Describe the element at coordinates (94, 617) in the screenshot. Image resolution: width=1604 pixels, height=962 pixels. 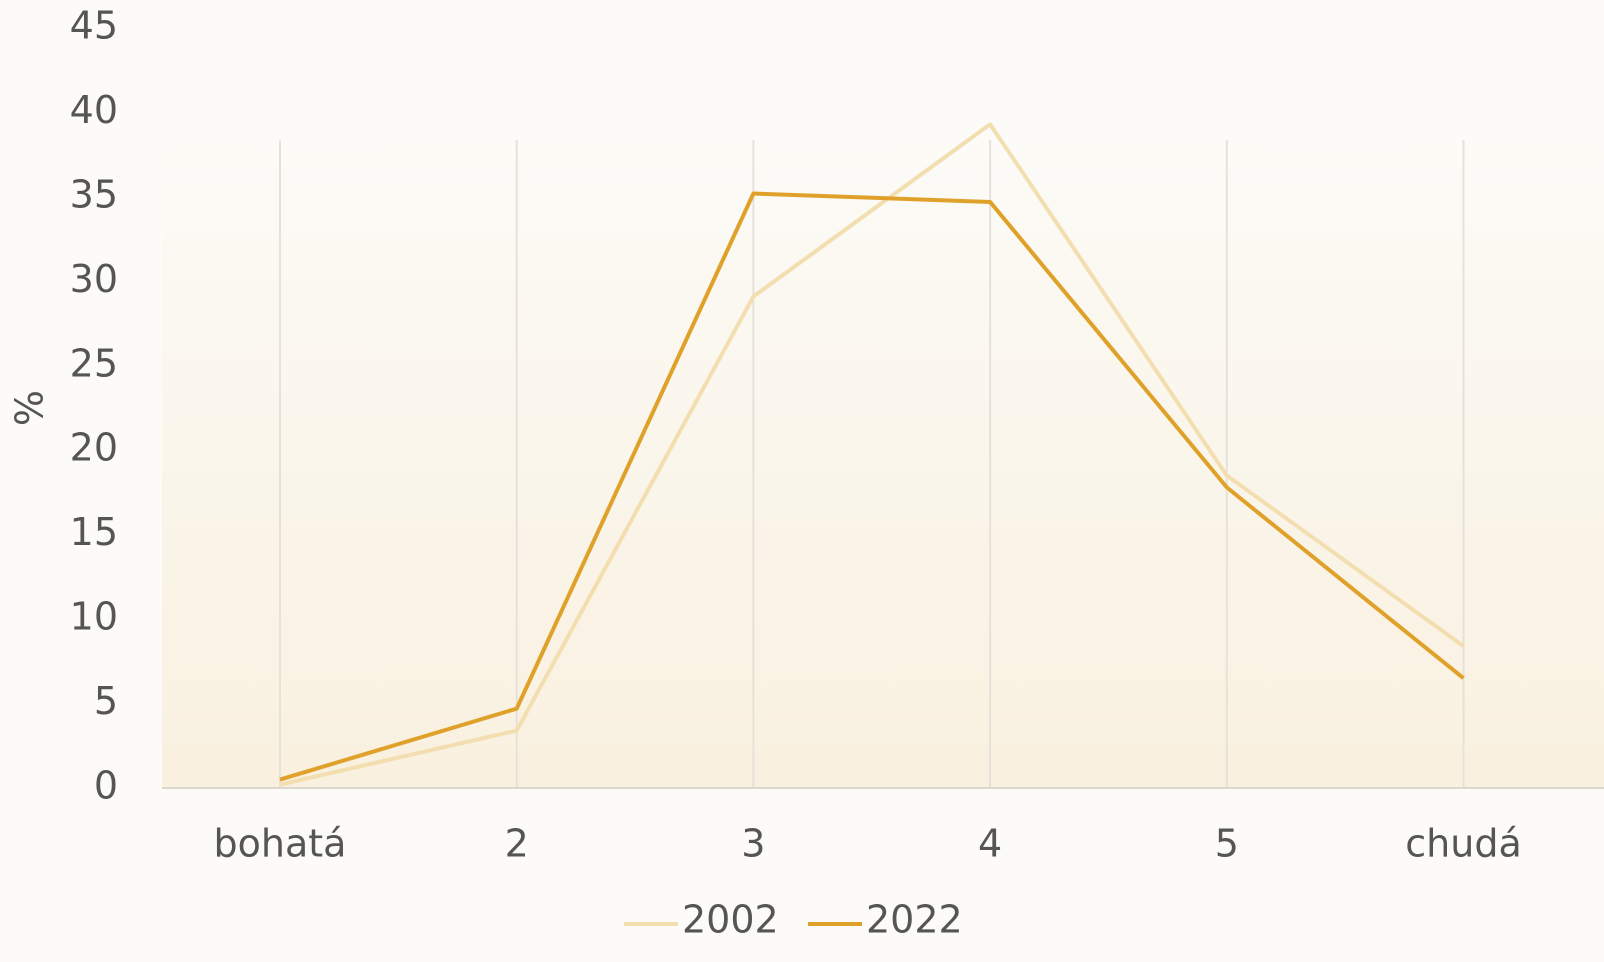
I see `y-tick-label: 10` at that location.